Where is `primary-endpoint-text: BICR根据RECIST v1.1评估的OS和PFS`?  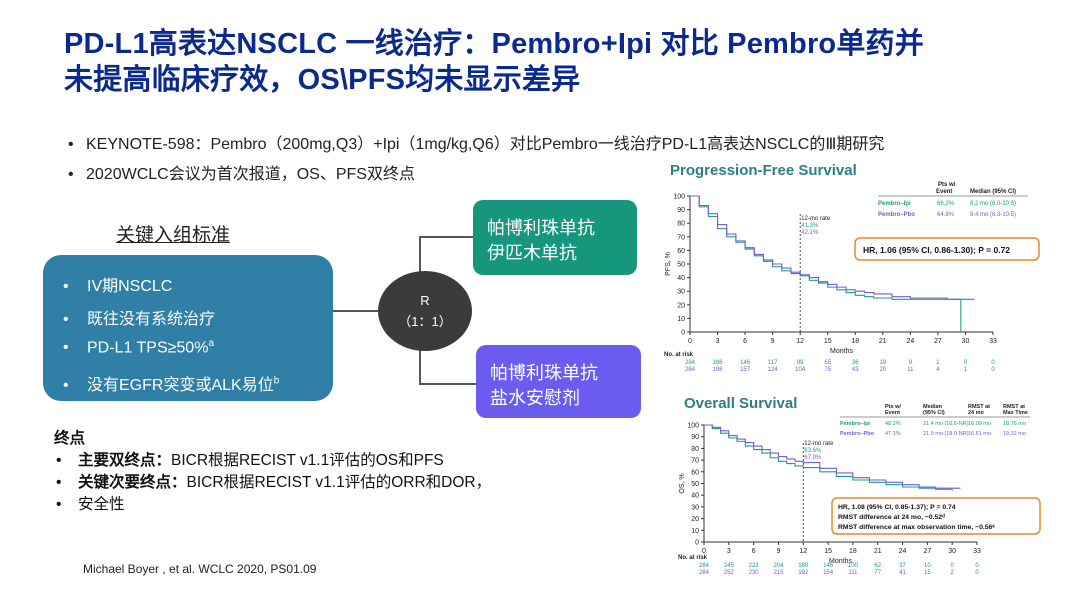
primary-endpoint-text: BICR根据RECIST v1.1评估的OS和PFS is located at coordinates (307, 460).